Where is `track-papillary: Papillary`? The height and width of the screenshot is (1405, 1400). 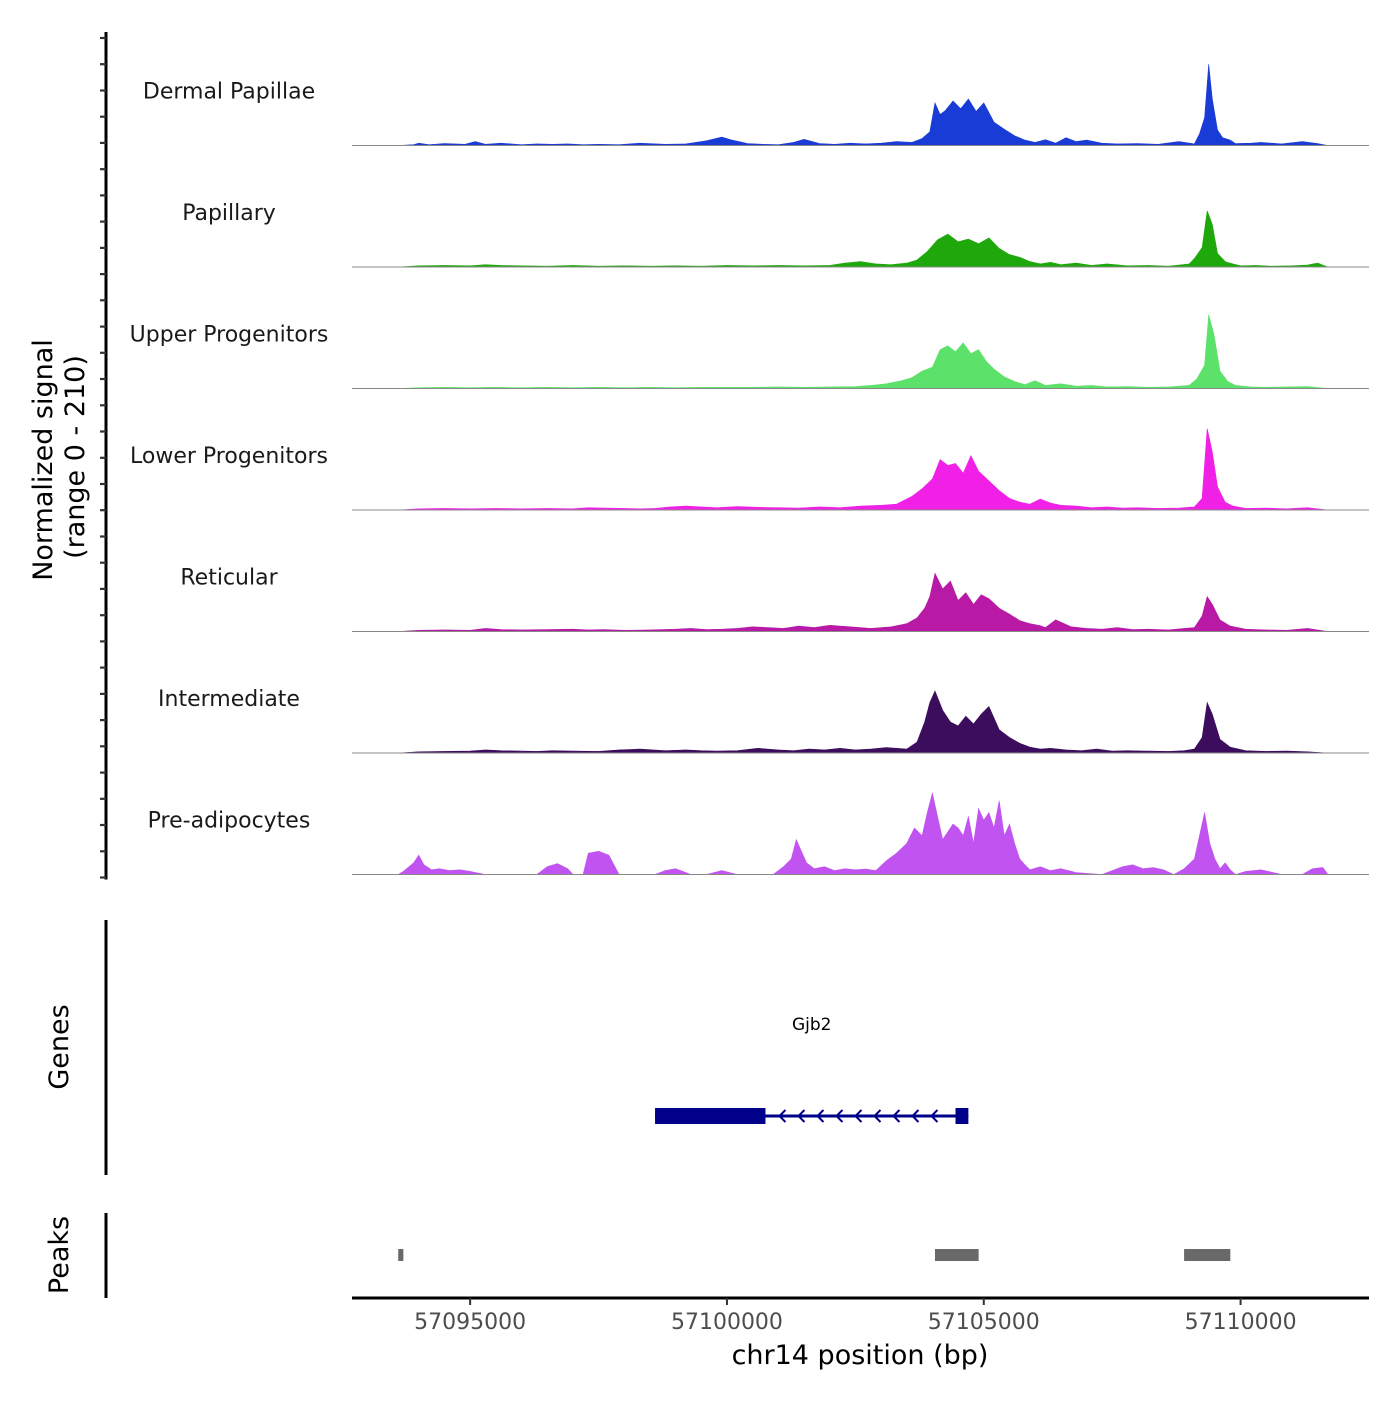
track-papillary: Papillary is located at coordinates (775, 234).